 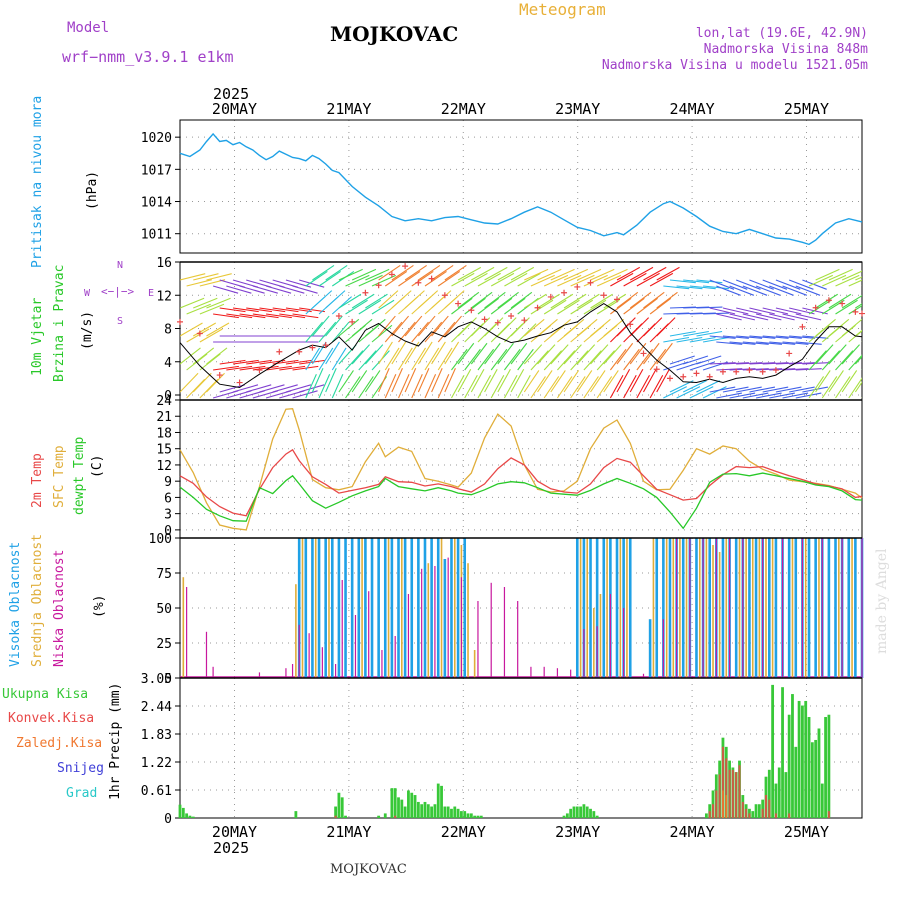 What do you see at coordinates (168, 515) in the screenshot?
I see `y-tick-label: 3` at bounding box center [168, 515].